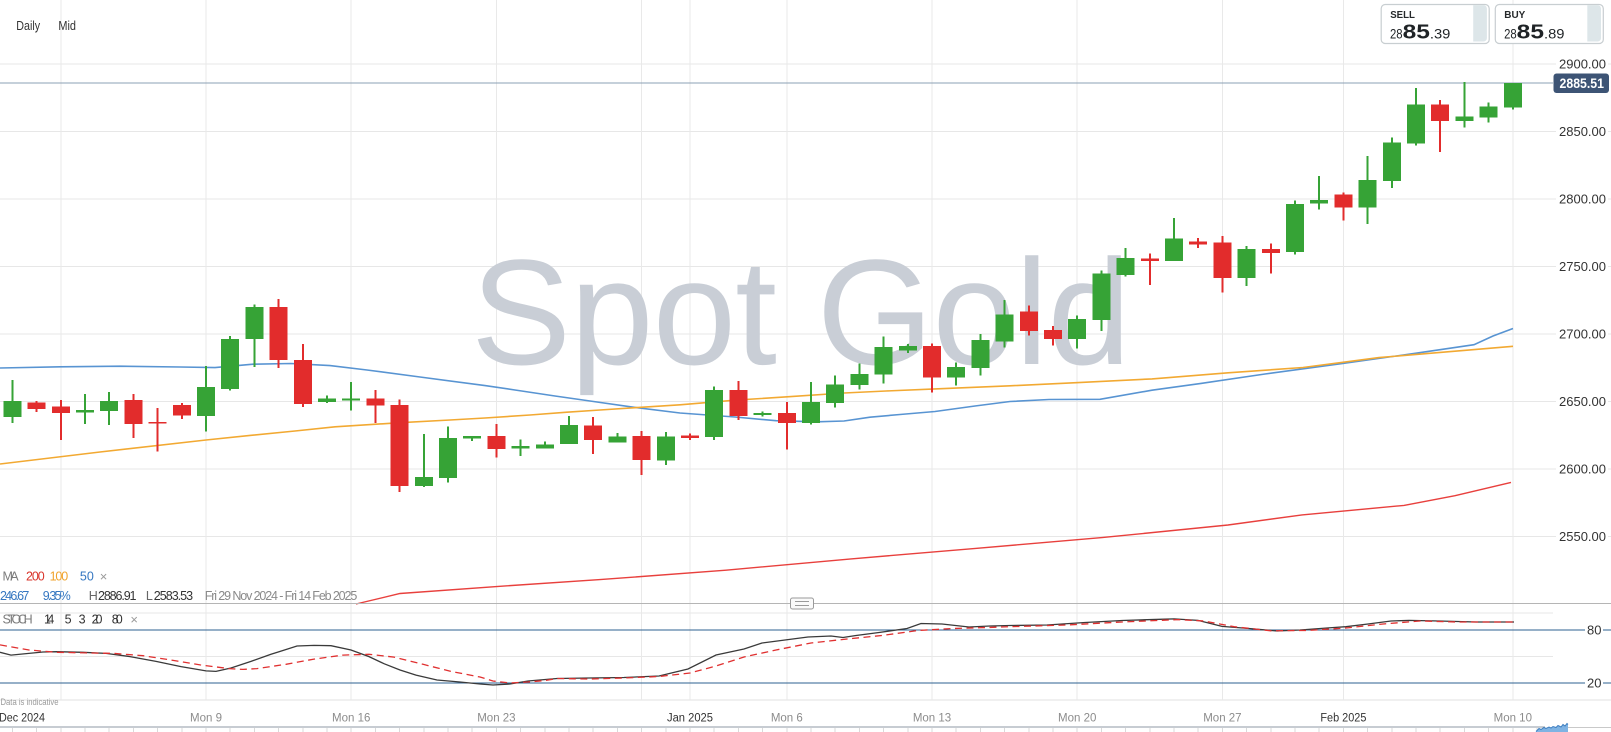 This screenshot has height=732, width=1611. Describe the element at coordinates (1582, 468) in the screenshot. I see `svg-text: 2600.00` at that location.